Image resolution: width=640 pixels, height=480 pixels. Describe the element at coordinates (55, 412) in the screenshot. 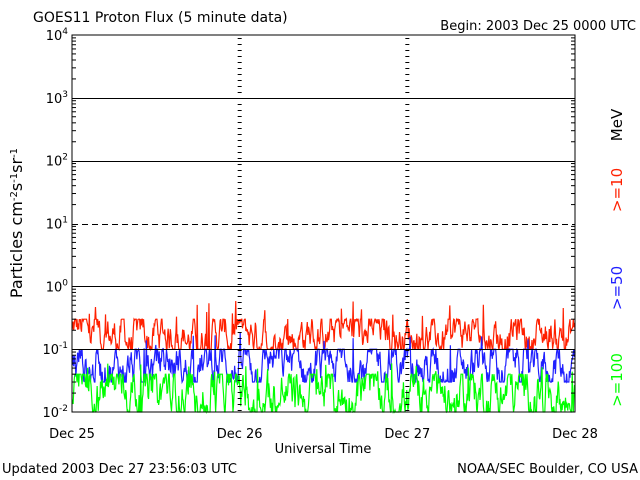

I see `y-tick-label: 10⁻²` at that location.